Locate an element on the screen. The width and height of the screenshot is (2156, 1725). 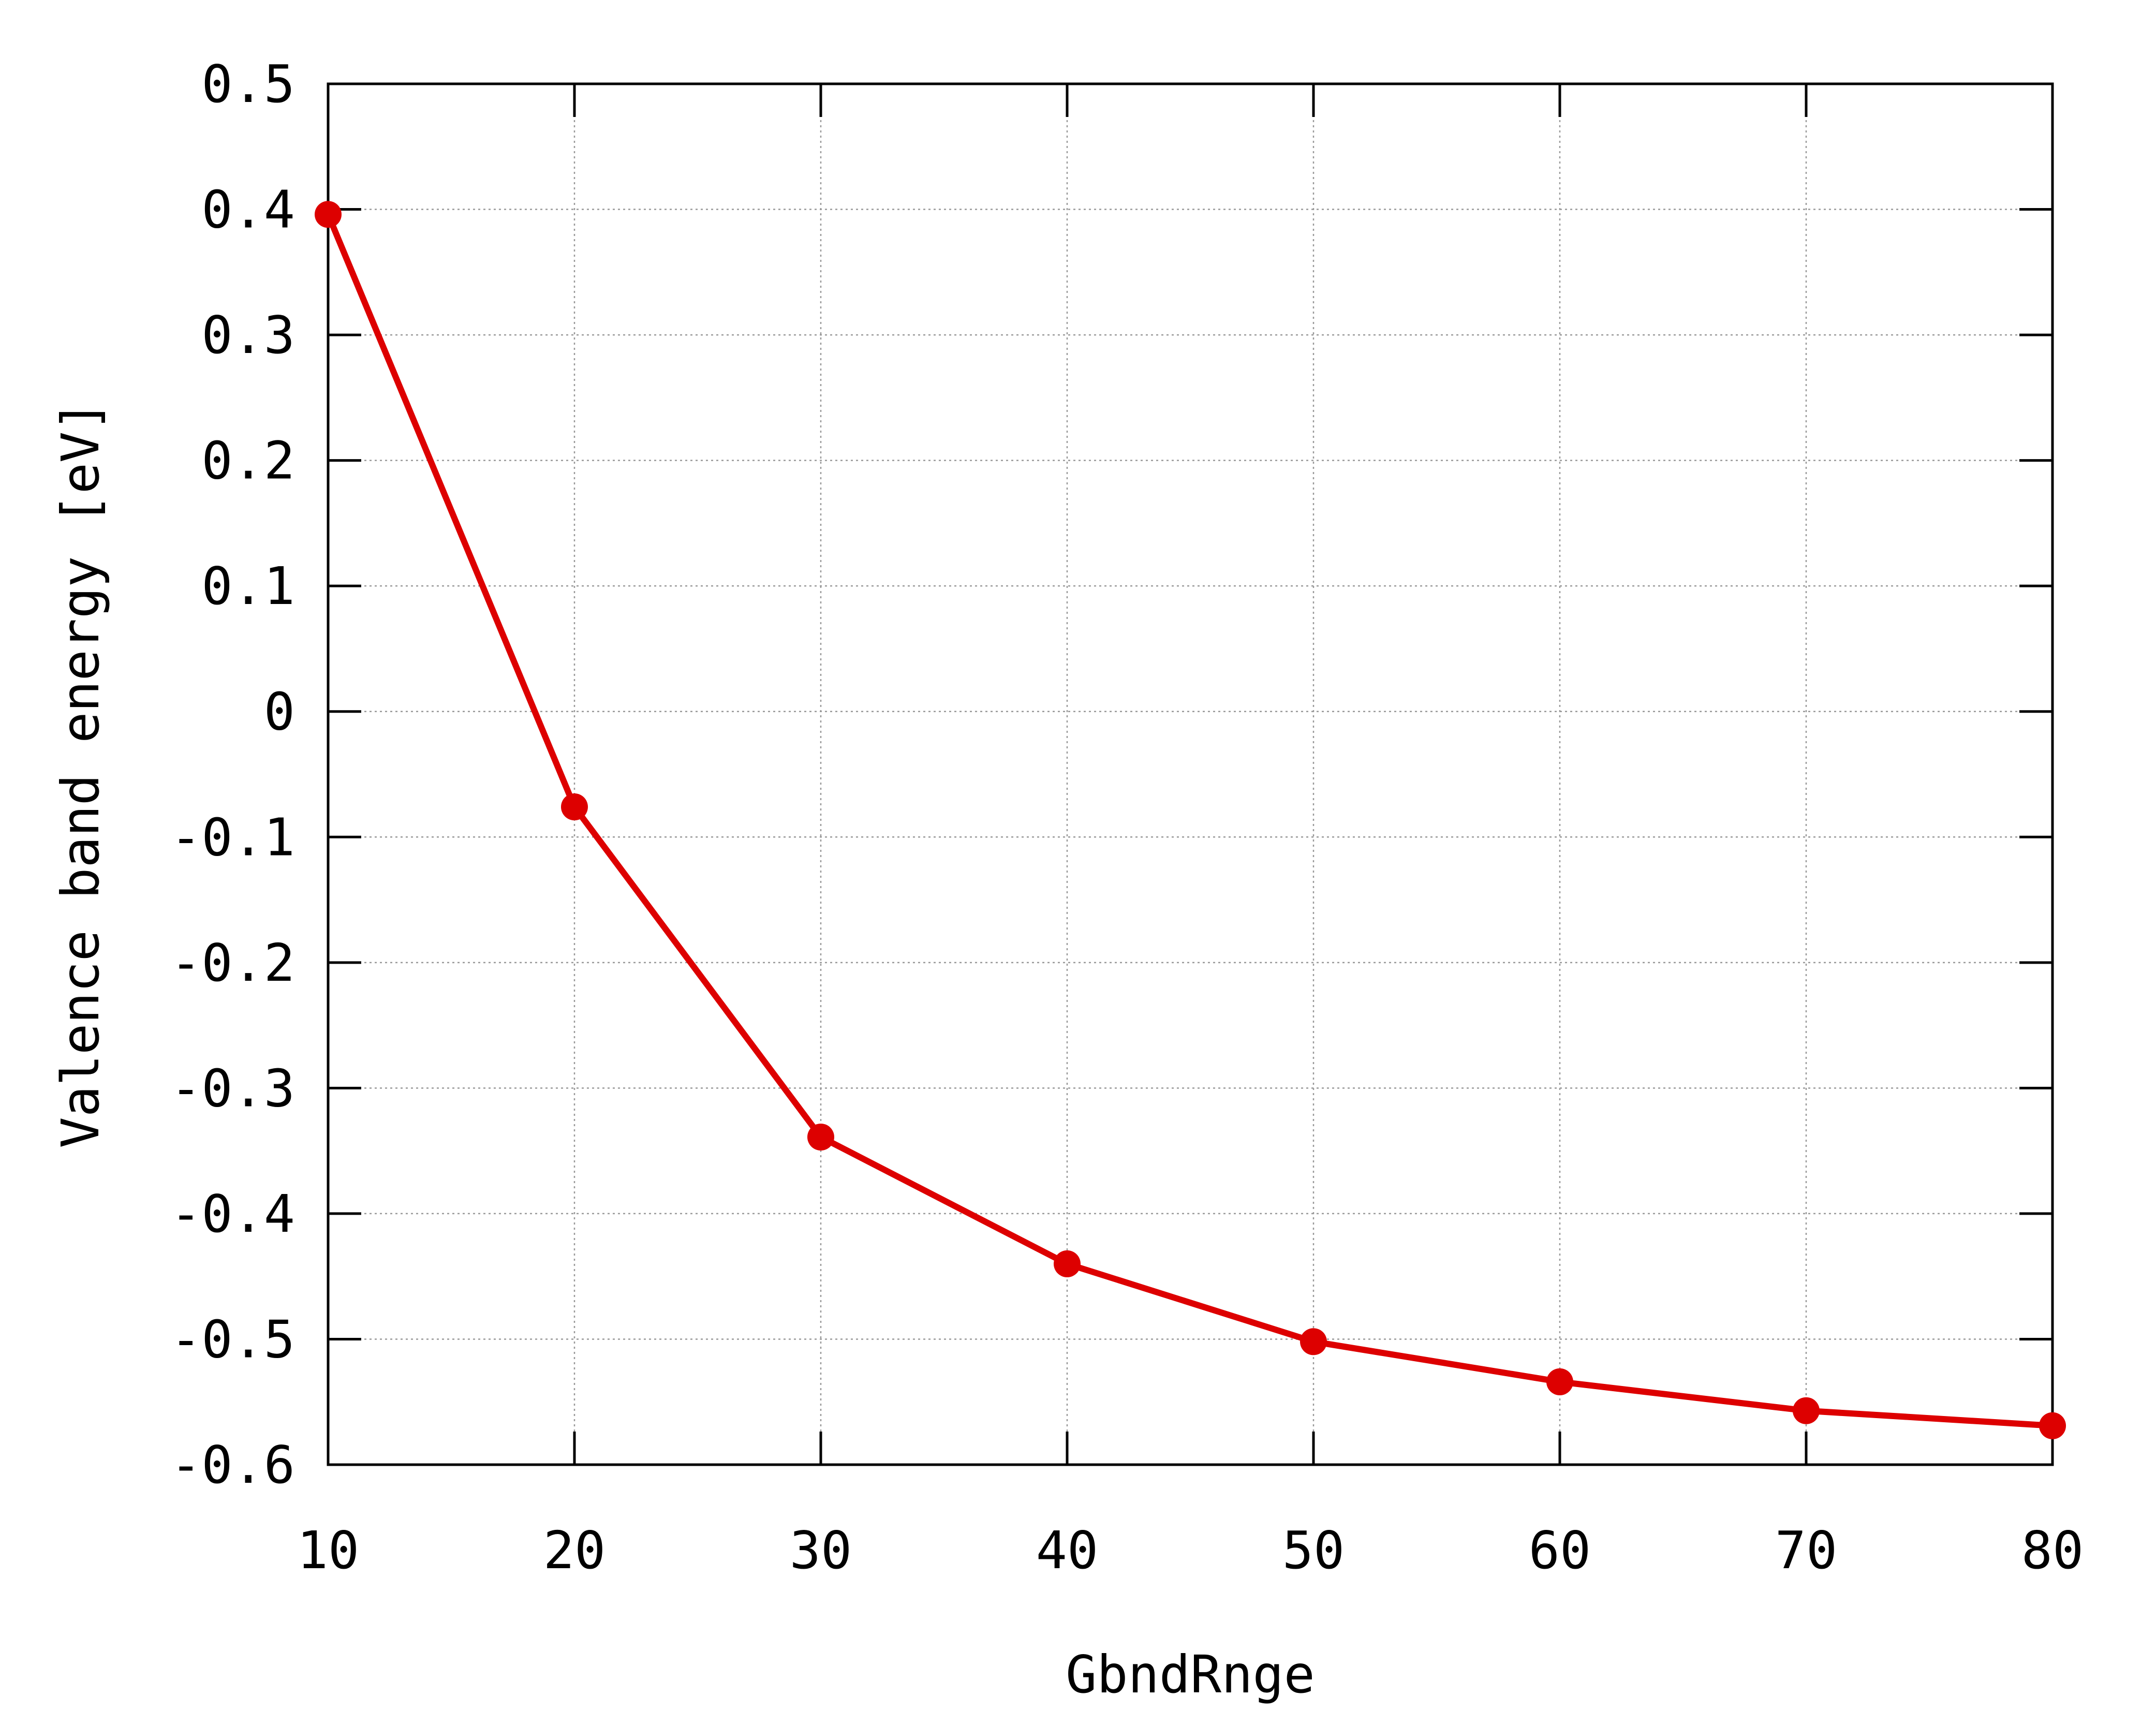
y-tick-label: -0.3 is located at coordinates (232, 1088).